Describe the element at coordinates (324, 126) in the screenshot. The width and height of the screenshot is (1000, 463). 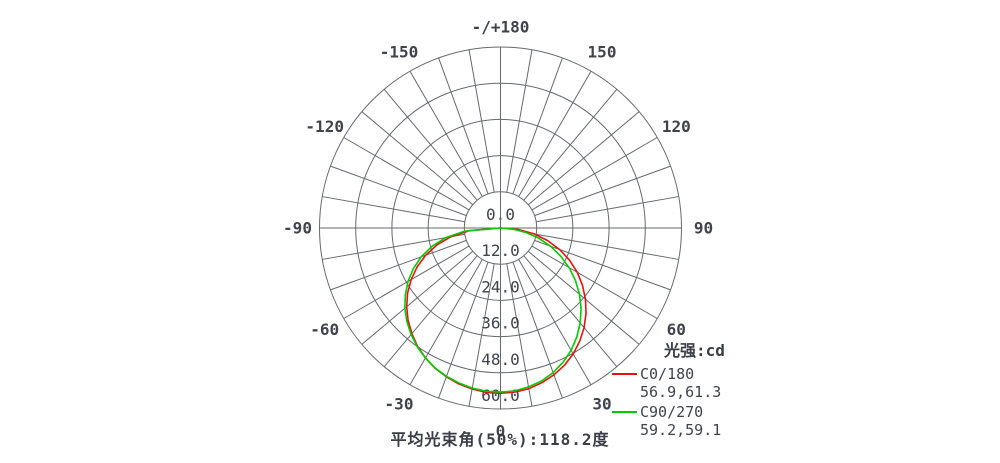
I see `angle-label--120: -120` at that location.